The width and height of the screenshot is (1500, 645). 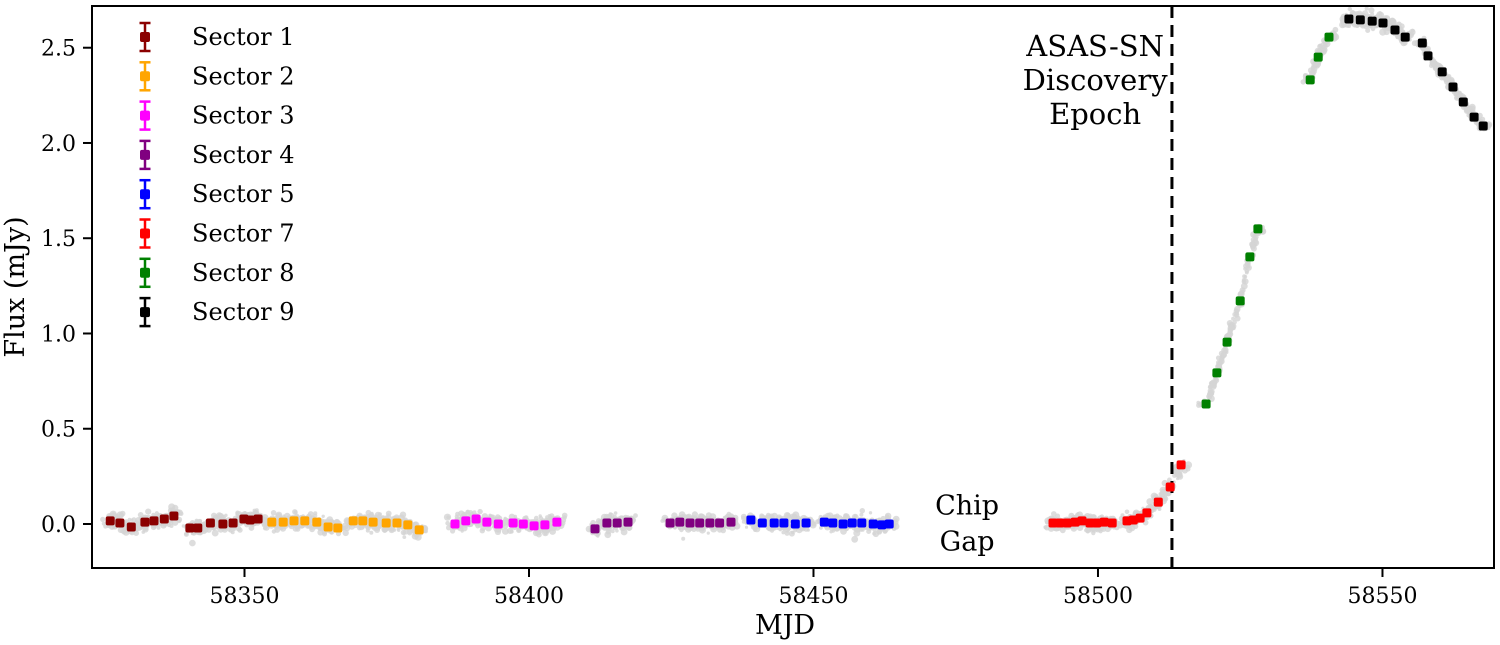 What do you see at coordinates (1382, 596) in the screenshot?
I see `x-tick-label: 58550` at bounding box center [1382, 596].